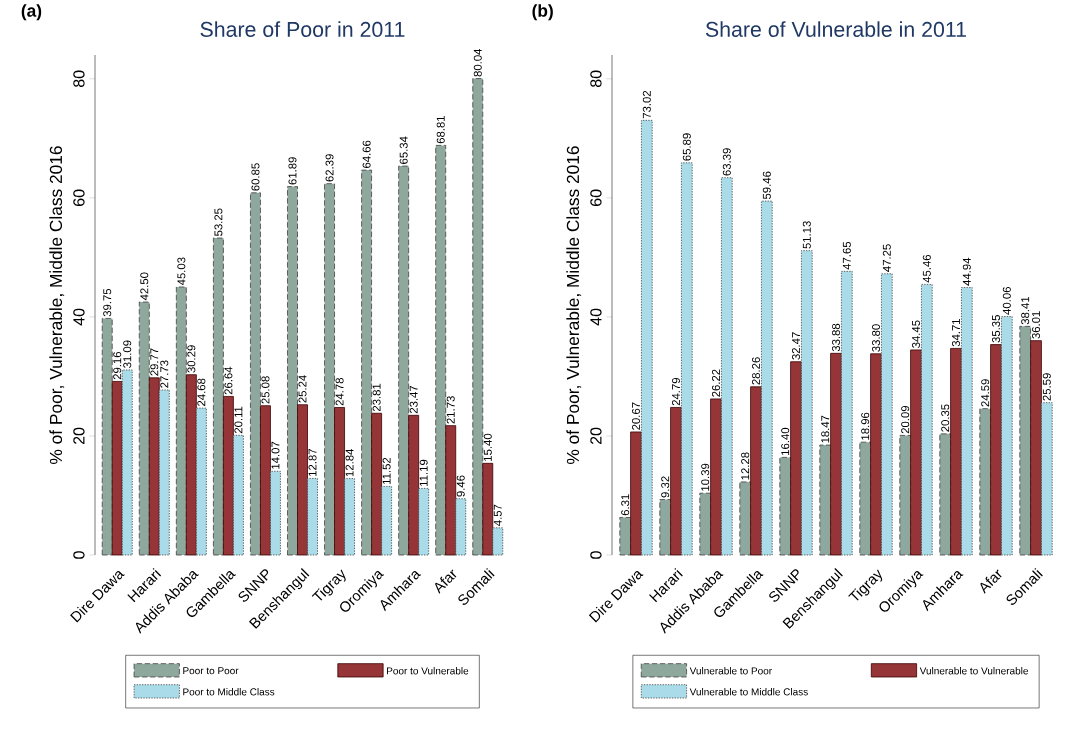 Image resolution: width=1072 pixels, height=729 pixels. What do you see at coordinates (785, 441) in the screenshot?
I see `data-label: 16.40` at bounding box center [785, 441].